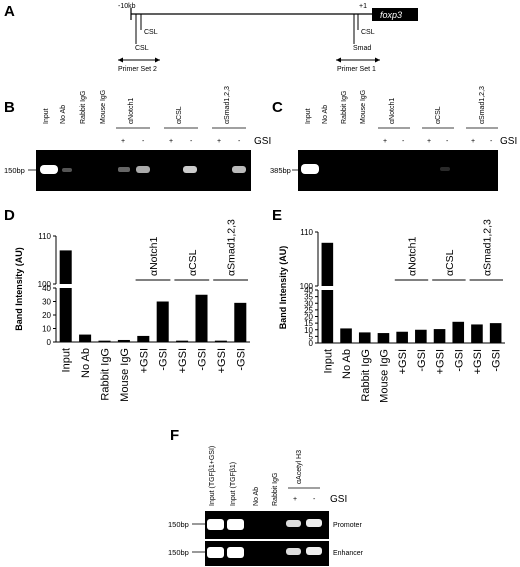  What do you see at coordinates (65, 267) in the screenshot?
I see `chart-d-bar-0-upper` at bounding box center [65, 267].